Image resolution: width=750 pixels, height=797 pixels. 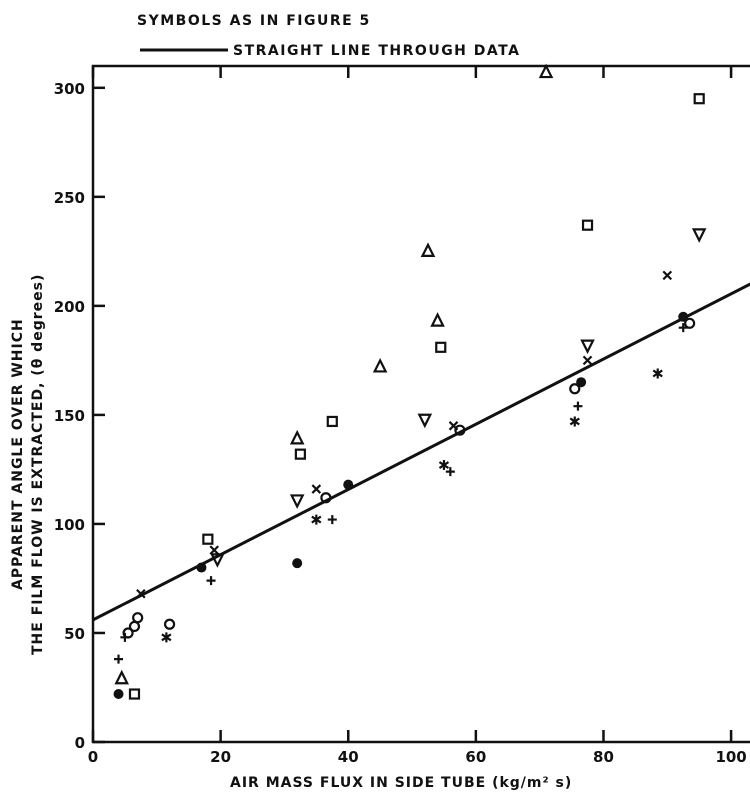 What do you see at coordinates (38, 464) in the screenshot?
I see `y-axis-title-line2: THE FILM FLOW IS EXTRACTED, (θ degrees)` at bounding box center [38, 464].